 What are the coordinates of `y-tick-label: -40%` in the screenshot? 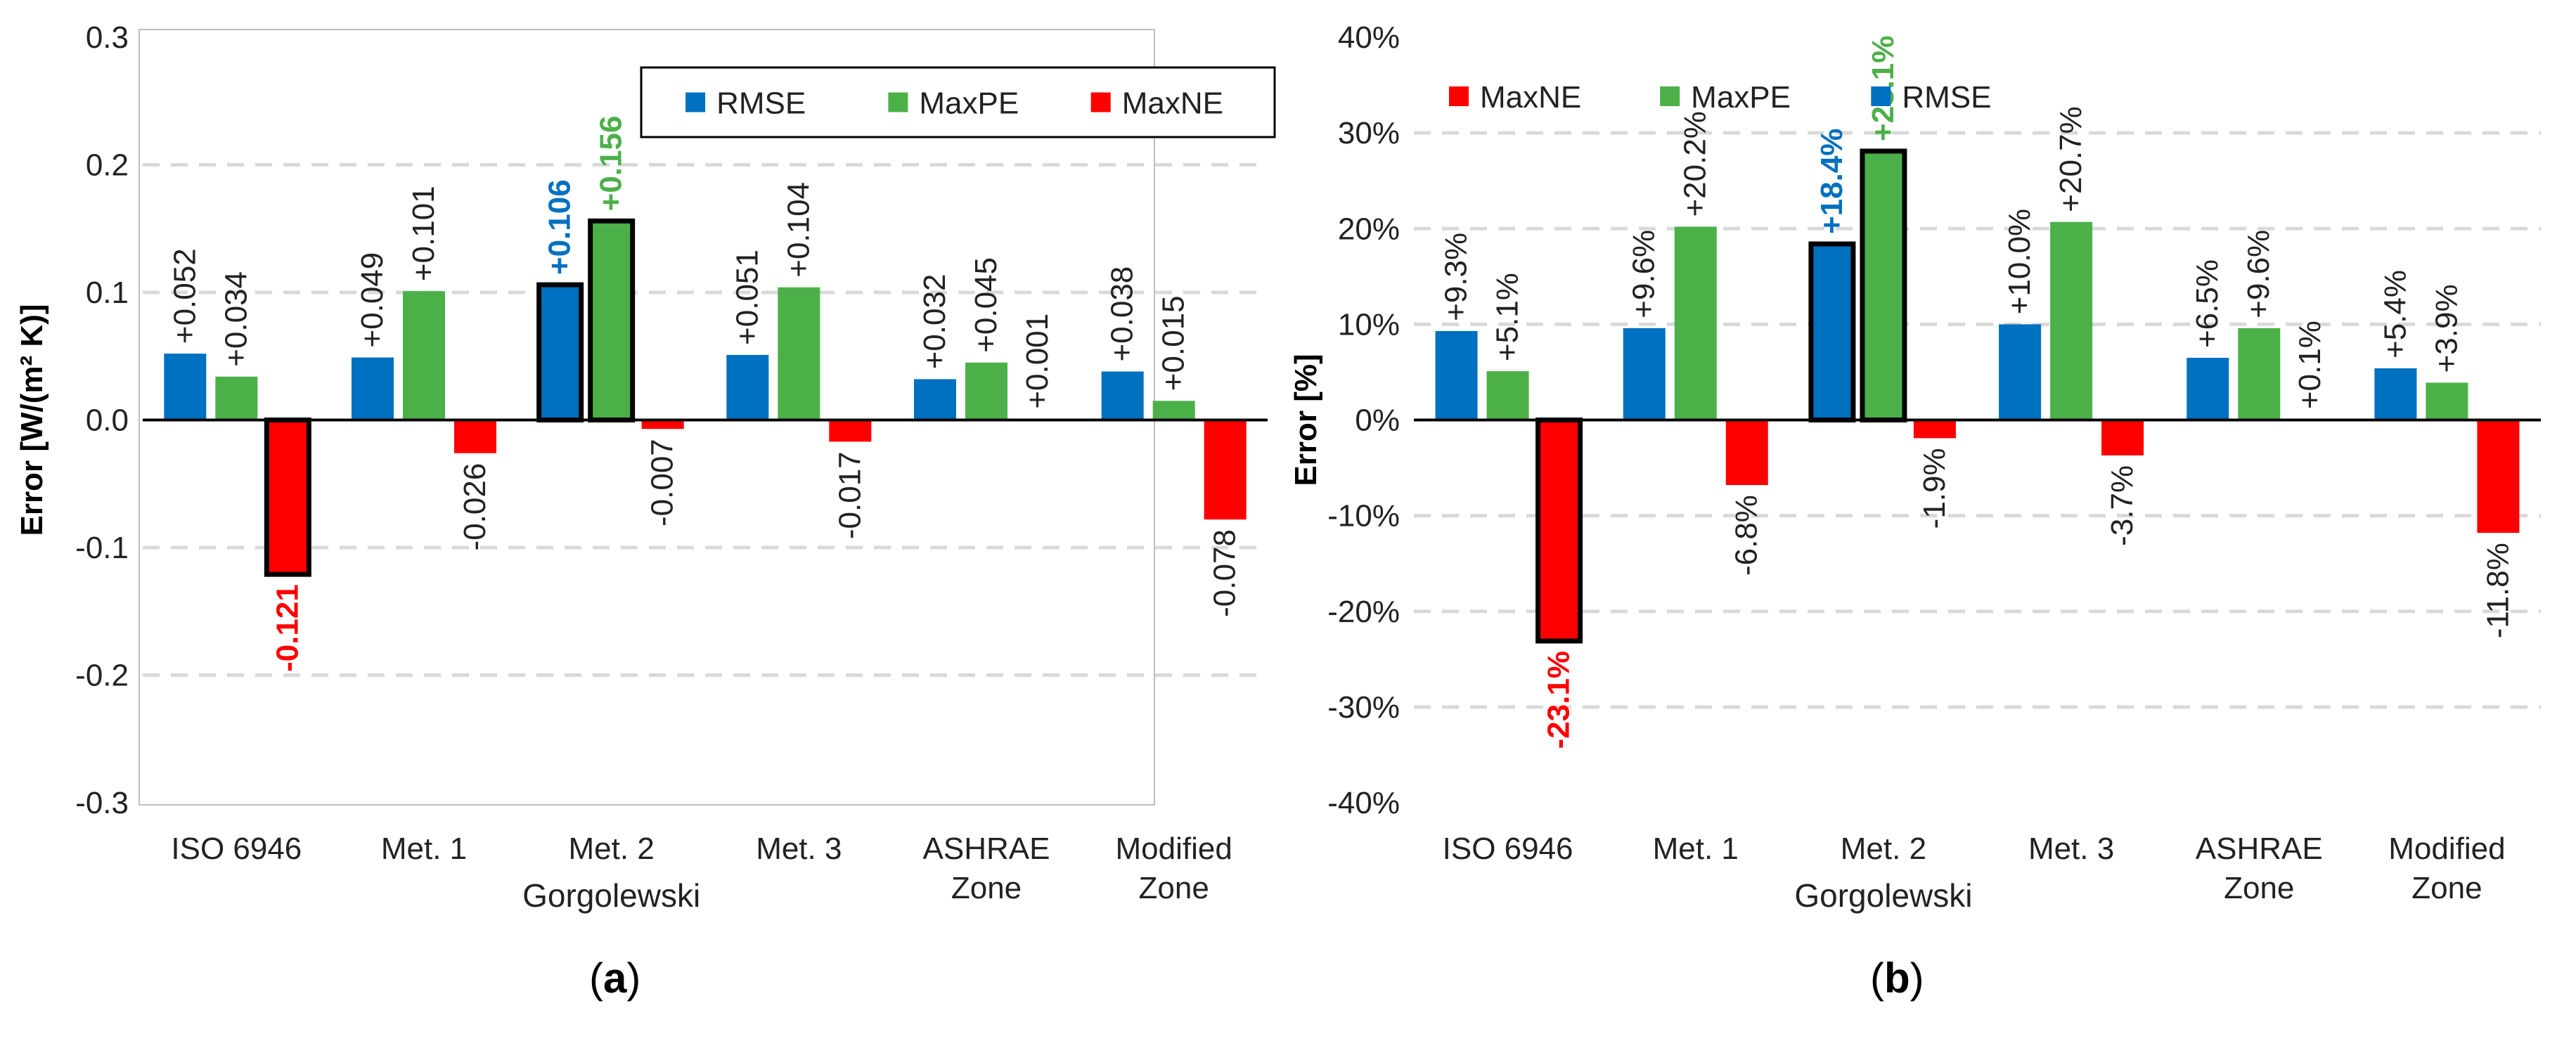 It's located at (1363, 803).